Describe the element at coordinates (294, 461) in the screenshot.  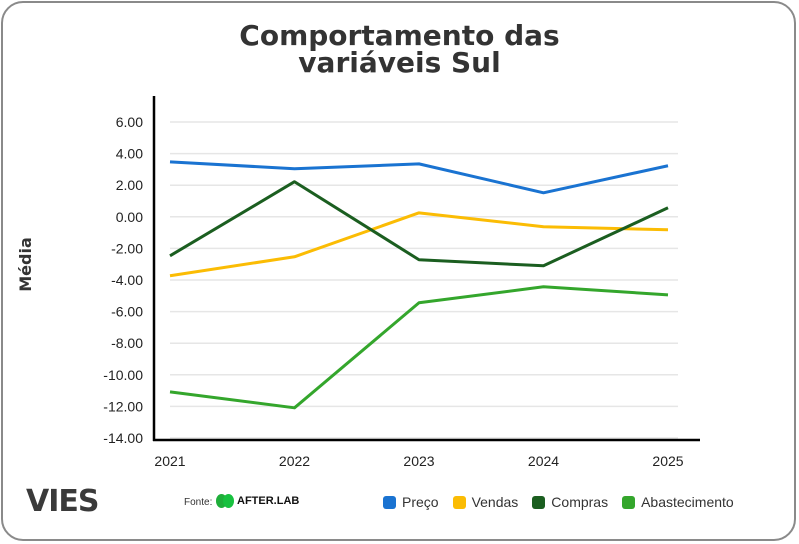
I see `x-tick-label: 2022` at that location.